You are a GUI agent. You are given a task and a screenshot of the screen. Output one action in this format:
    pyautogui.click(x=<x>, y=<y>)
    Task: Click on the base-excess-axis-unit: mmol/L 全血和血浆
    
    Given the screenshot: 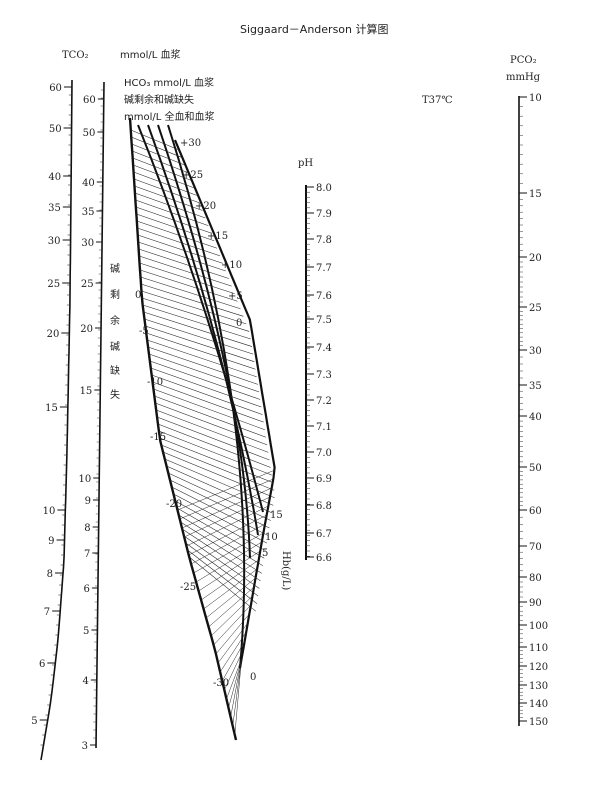 What is the action you would take?
    pyautogui.click(x=169, y=116)
    